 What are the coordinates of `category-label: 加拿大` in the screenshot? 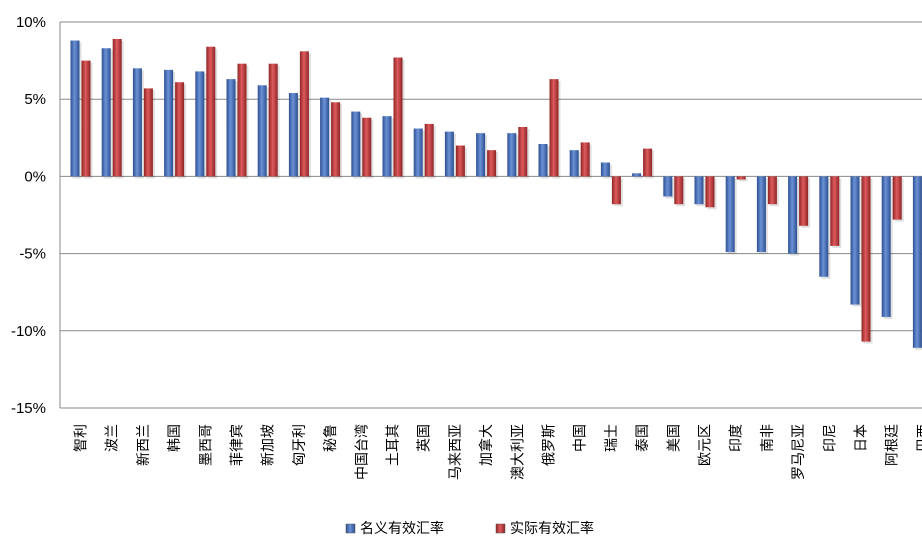 It's located at (486, 445).